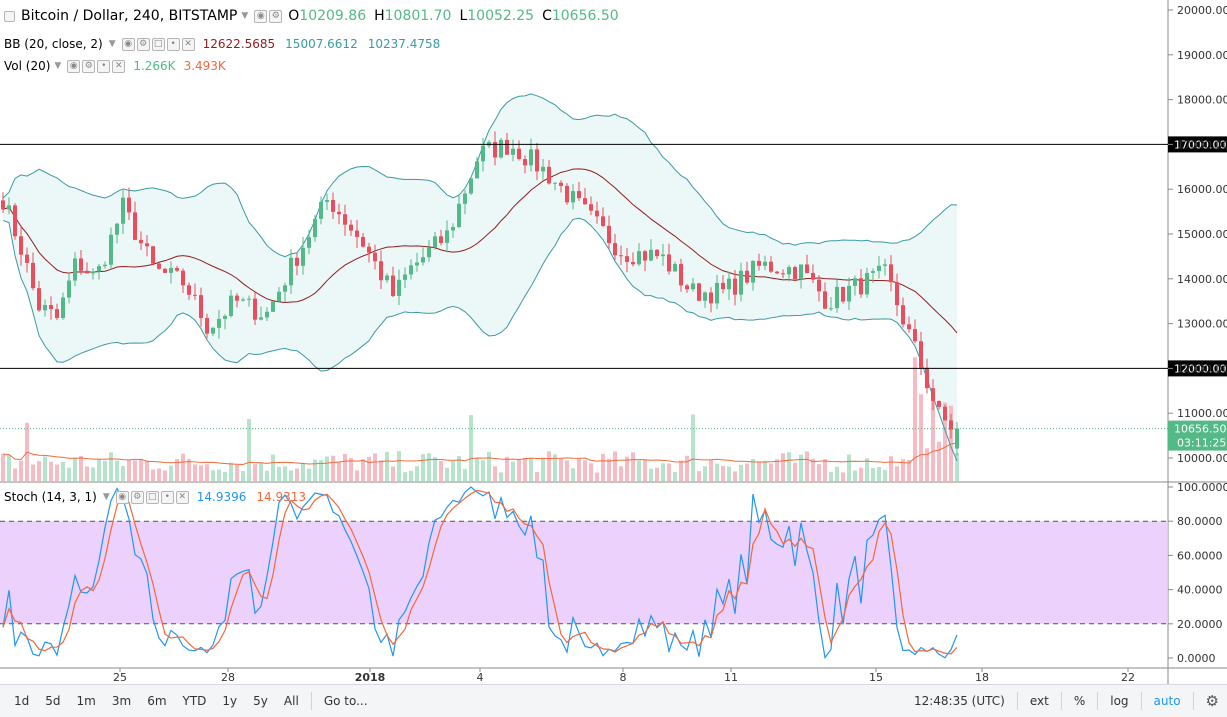  I want to click on range-3m: 3m, so click(121, 701).